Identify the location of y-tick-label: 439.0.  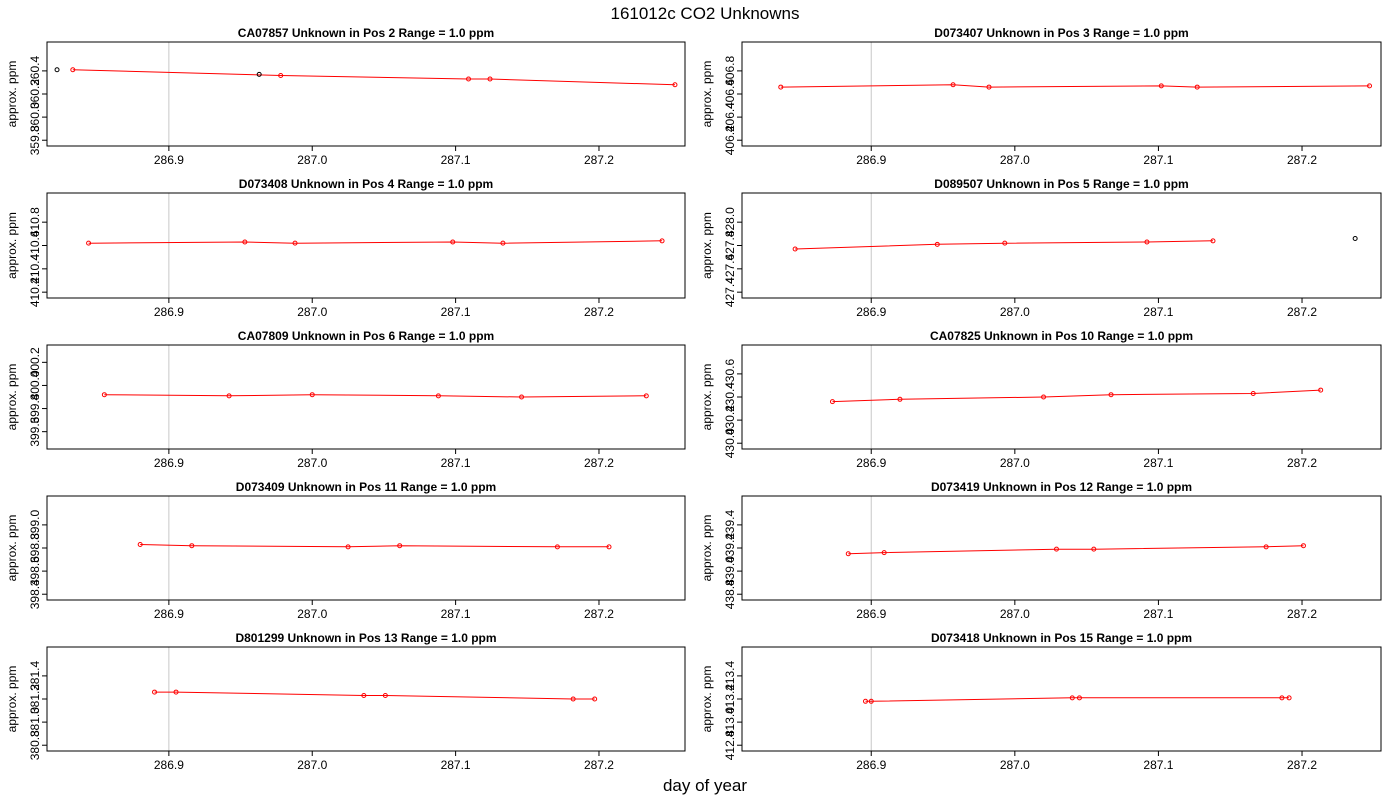
(730, 571).